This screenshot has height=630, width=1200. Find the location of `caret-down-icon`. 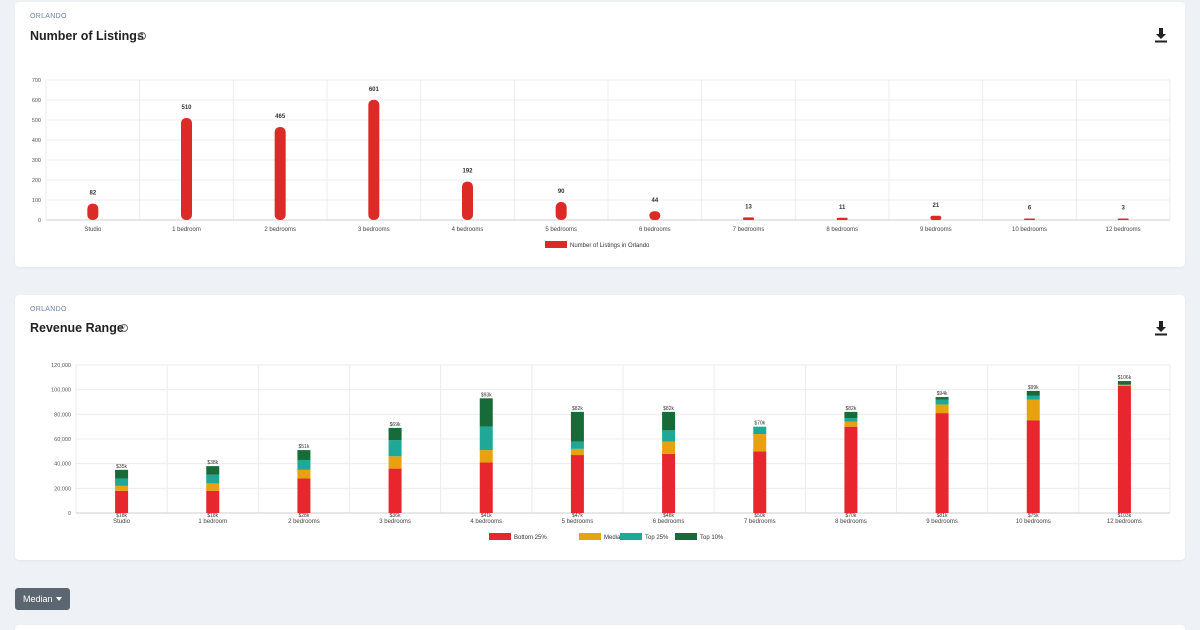

caret-down-icon is located at coordinates (58, 599).